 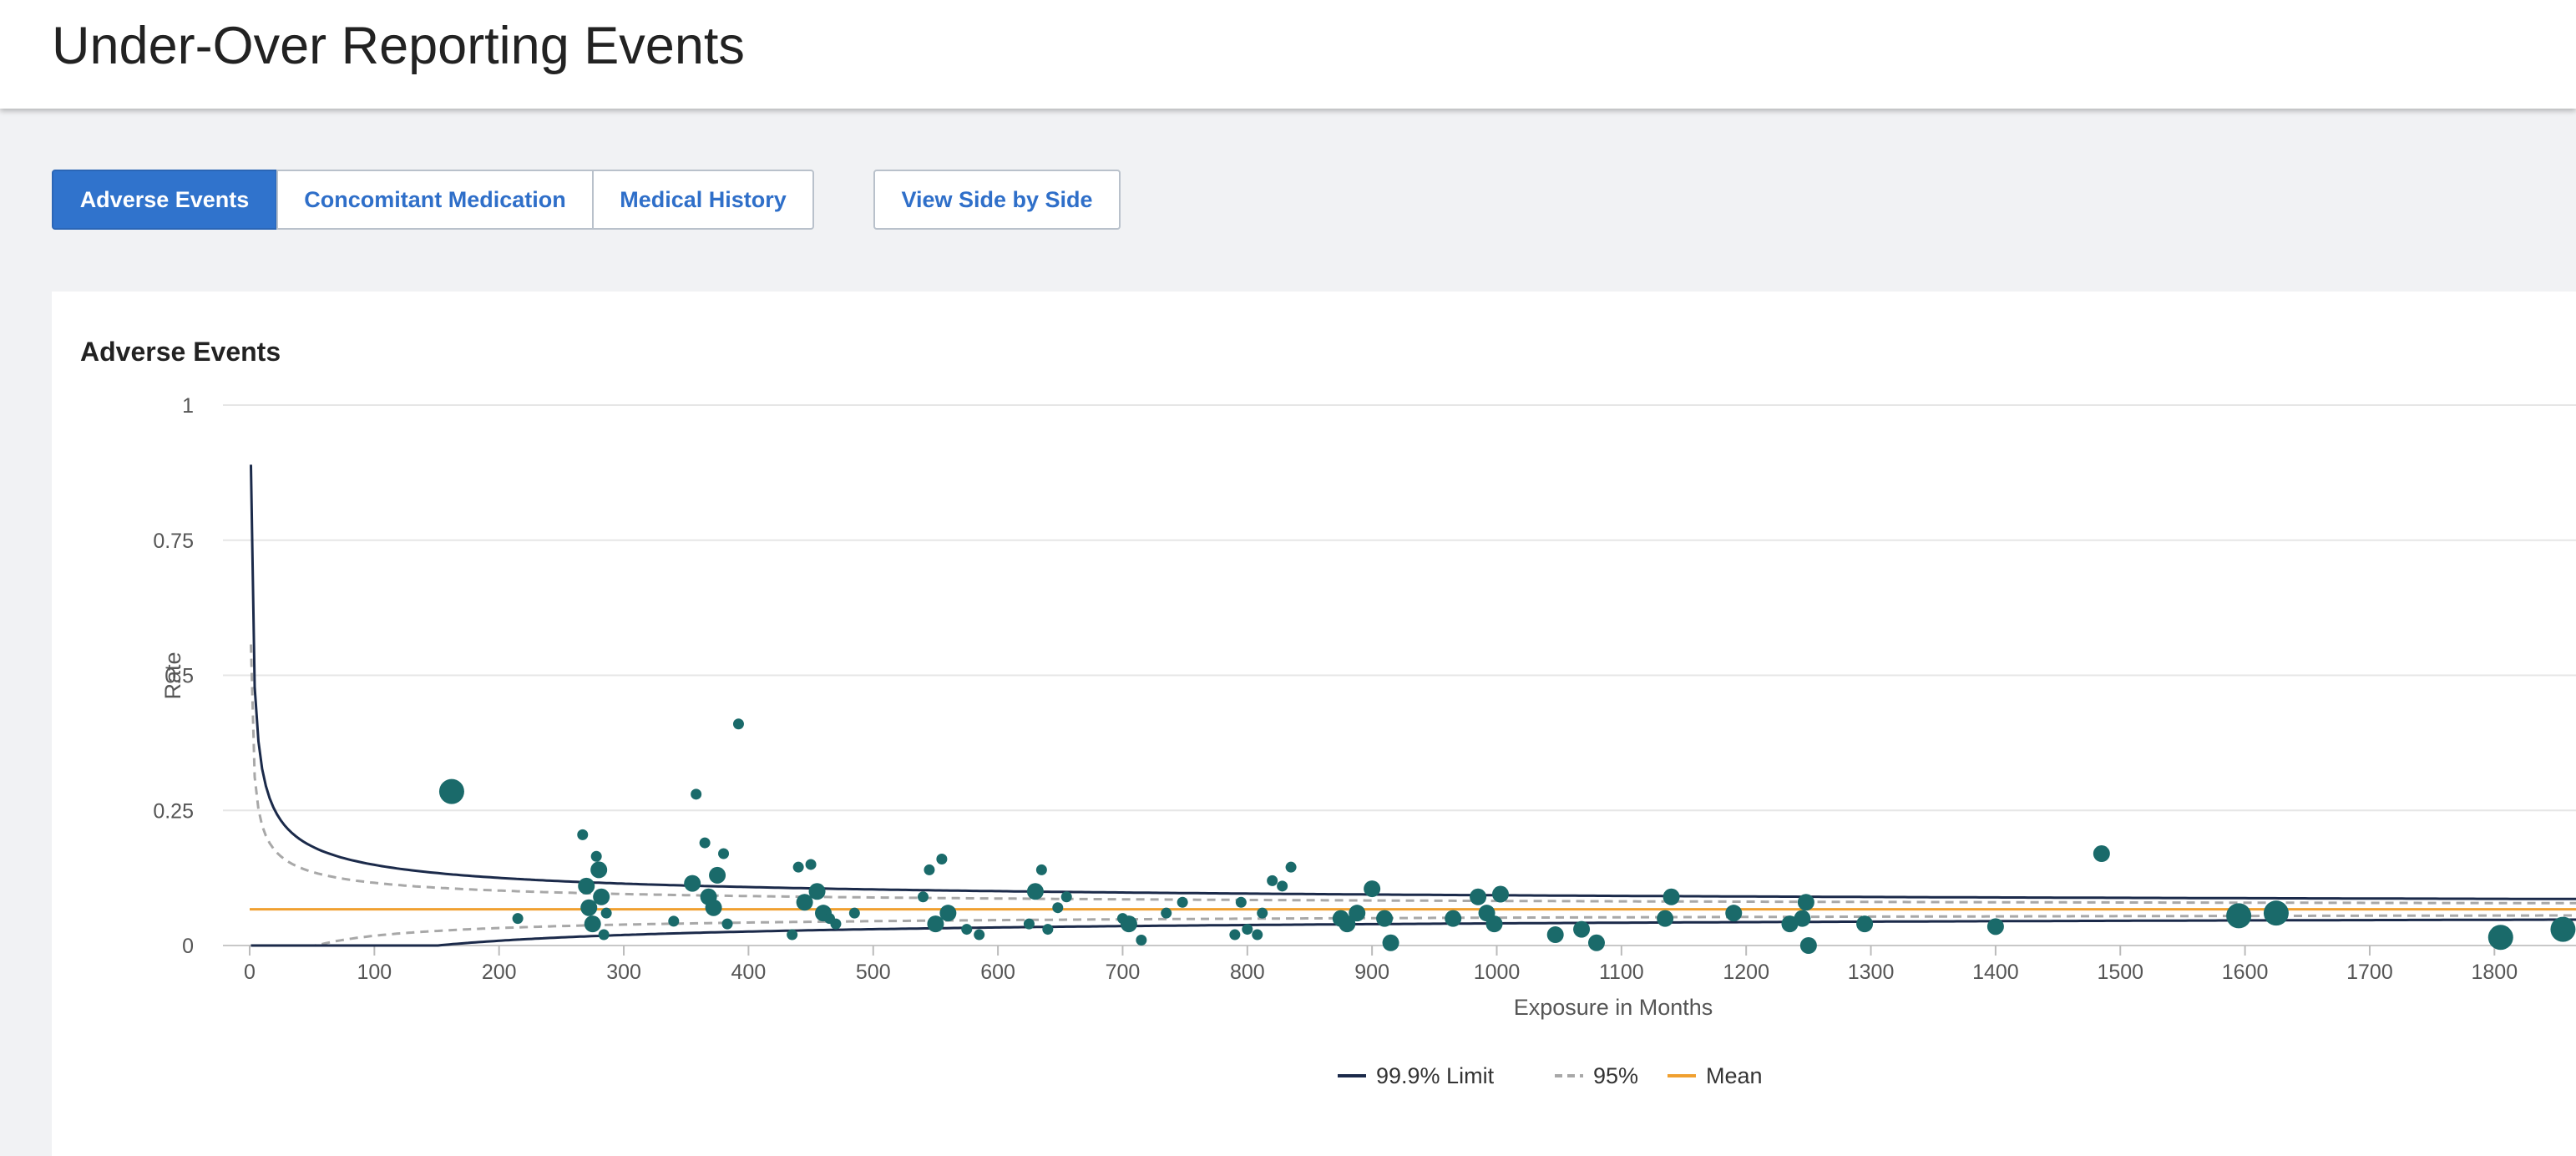 I want to click on view-side-by-side-button: View Side by Side, so click(x=997, y=200).